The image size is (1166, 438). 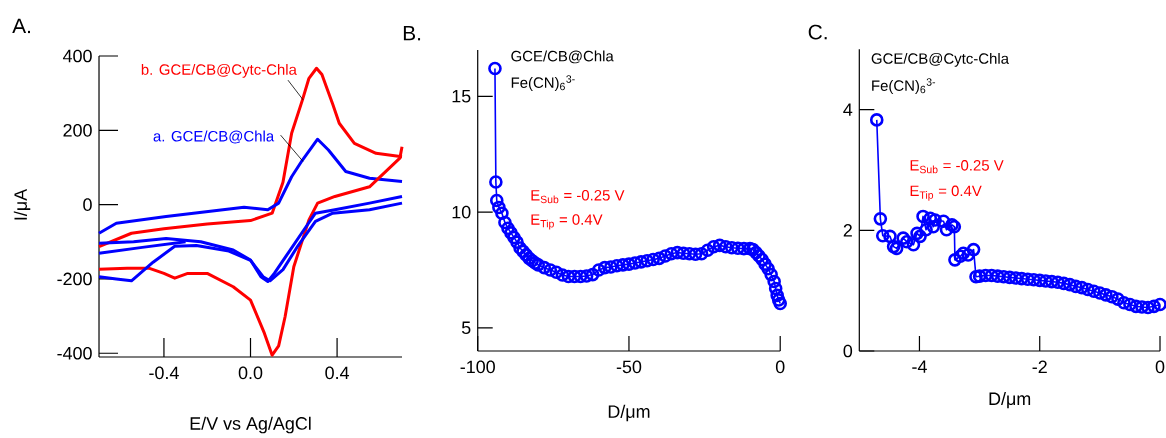 I want to click on chart-title: C., so click(x=817, y=32).